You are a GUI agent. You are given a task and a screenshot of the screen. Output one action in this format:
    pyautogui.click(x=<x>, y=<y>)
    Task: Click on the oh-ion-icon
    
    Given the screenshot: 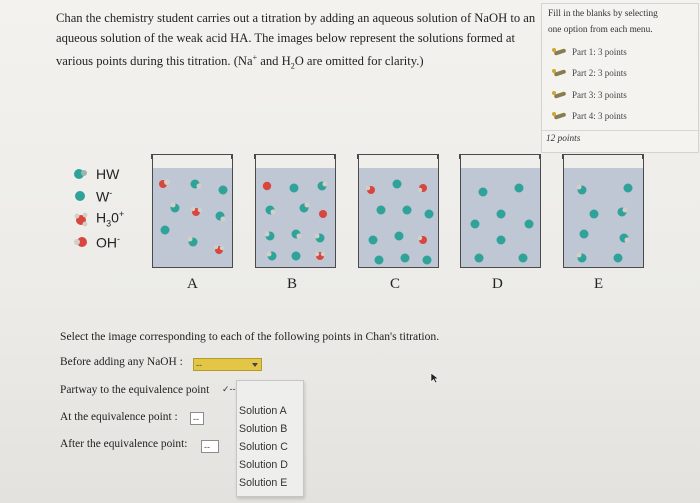 What is the action you would take?
    pyautogui.click(x=80, y=242)
    